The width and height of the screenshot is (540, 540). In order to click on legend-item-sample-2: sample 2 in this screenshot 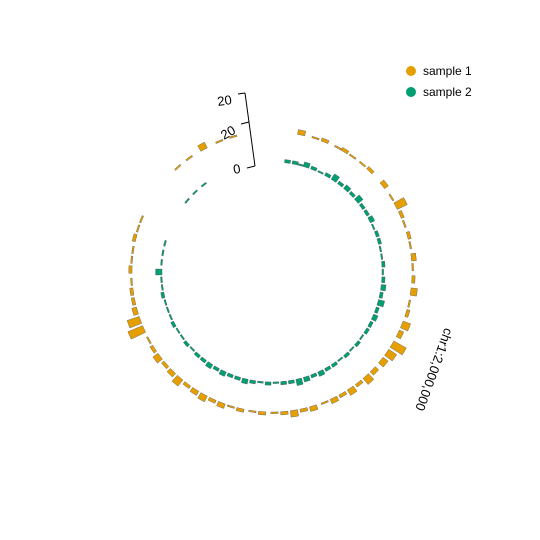, I will do `click(438, 91)`.